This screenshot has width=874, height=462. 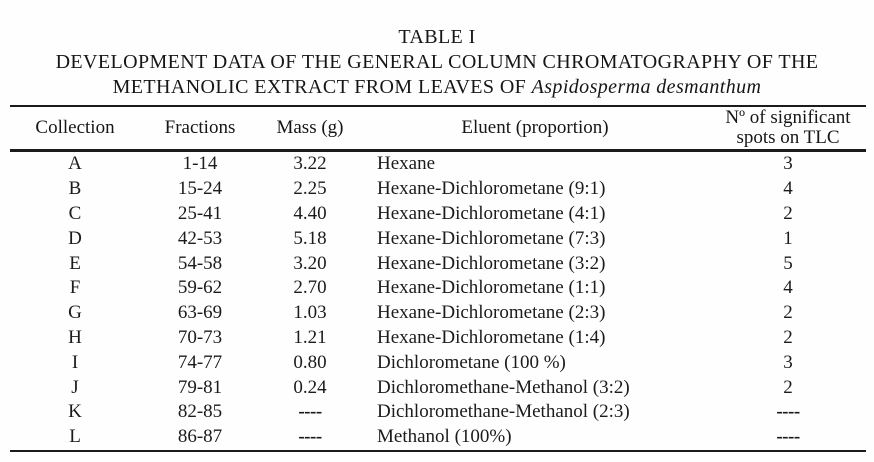 What do you see at coordinates (491, 337) in the screenshot?
I see `cell-eluent: Hexane-Dichlorometane (1:4)` at bounding box center [491, 337].